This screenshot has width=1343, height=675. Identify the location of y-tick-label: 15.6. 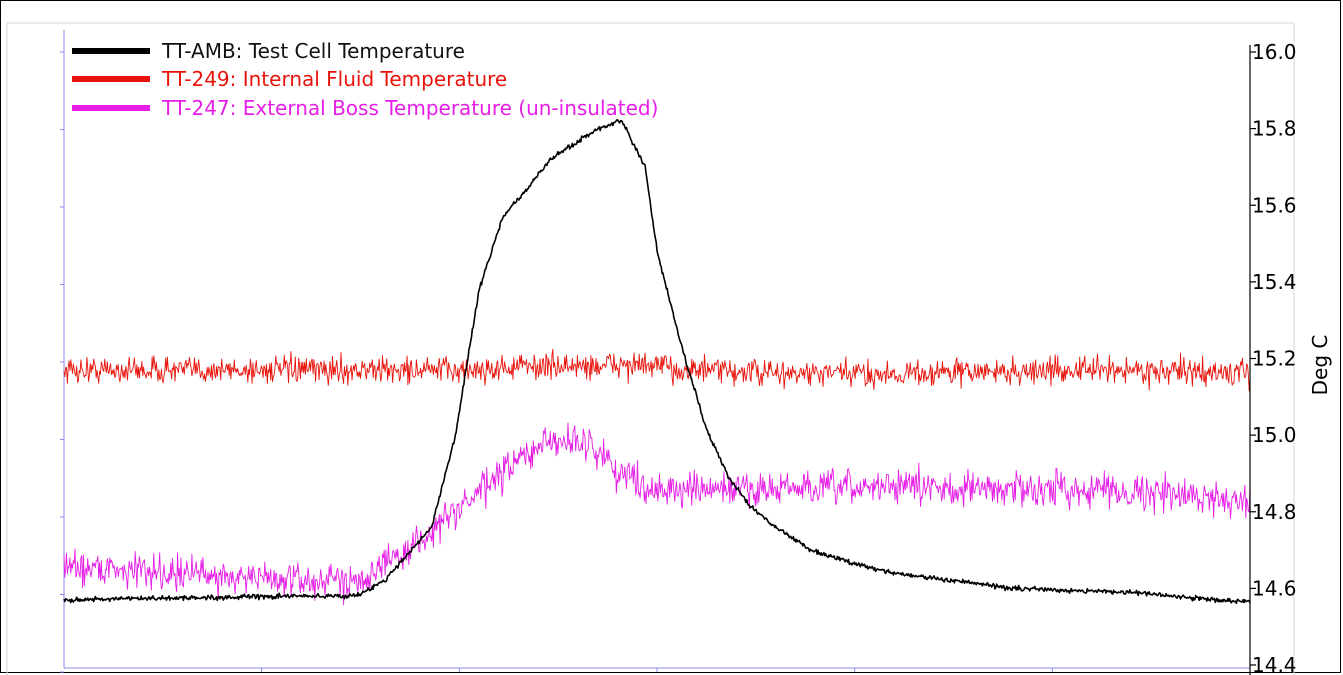
(1274, 205).